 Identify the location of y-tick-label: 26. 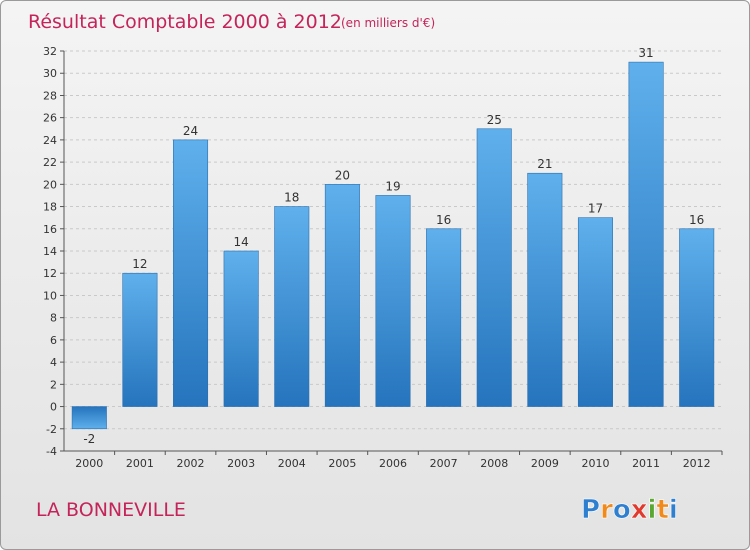
(50, 118).